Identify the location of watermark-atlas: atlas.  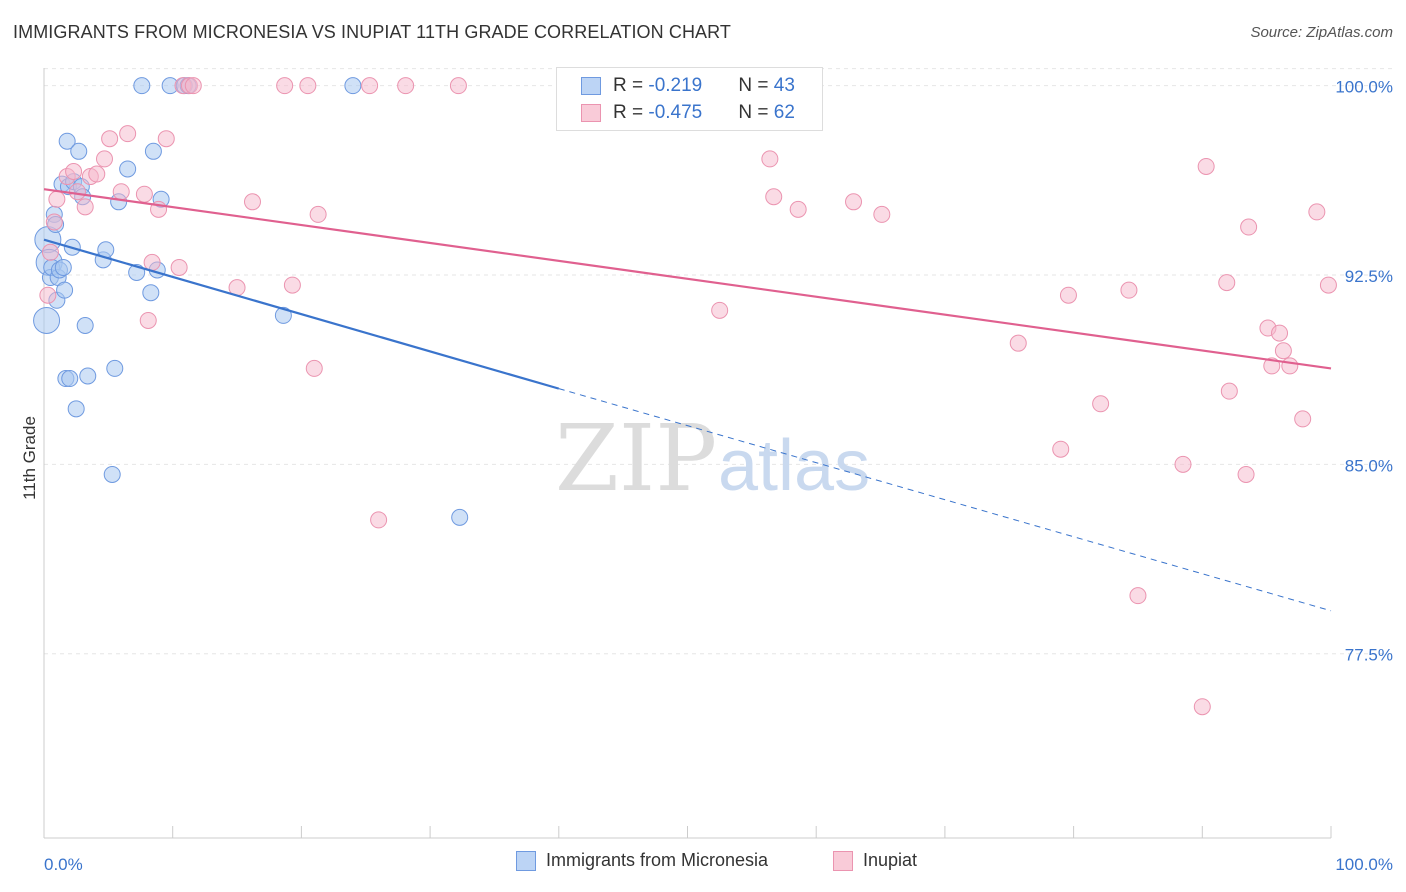
(794, 466).